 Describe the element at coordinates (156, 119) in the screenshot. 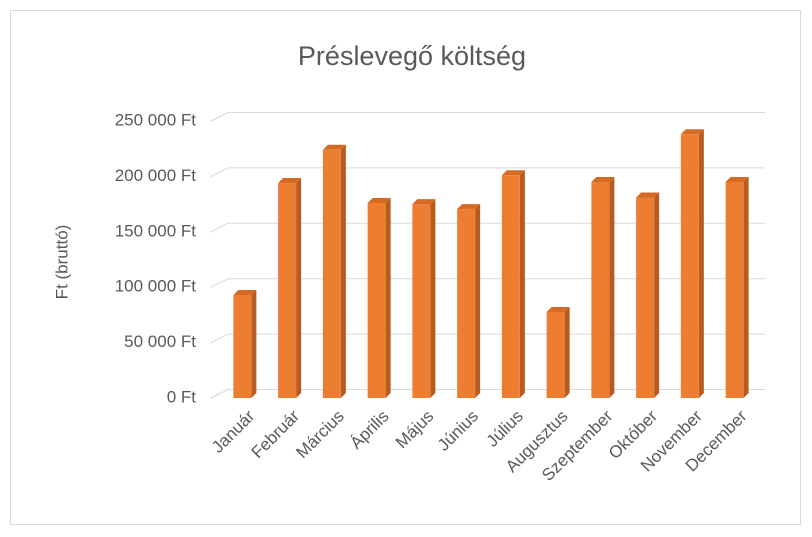

I see `y-tick-label: 250 000 Ft` at that location.